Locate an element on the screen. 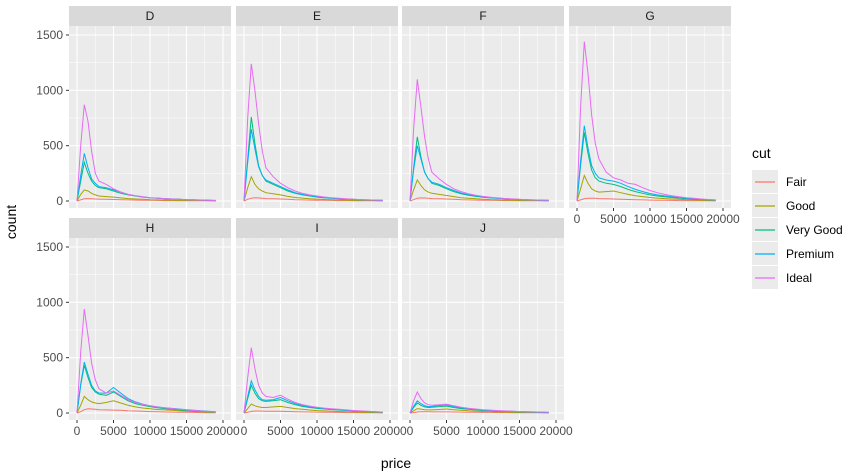 Image resolution: width=866 pixels, height=473 pixels. facet-panel-f: F is located at coordinates (483, 107).